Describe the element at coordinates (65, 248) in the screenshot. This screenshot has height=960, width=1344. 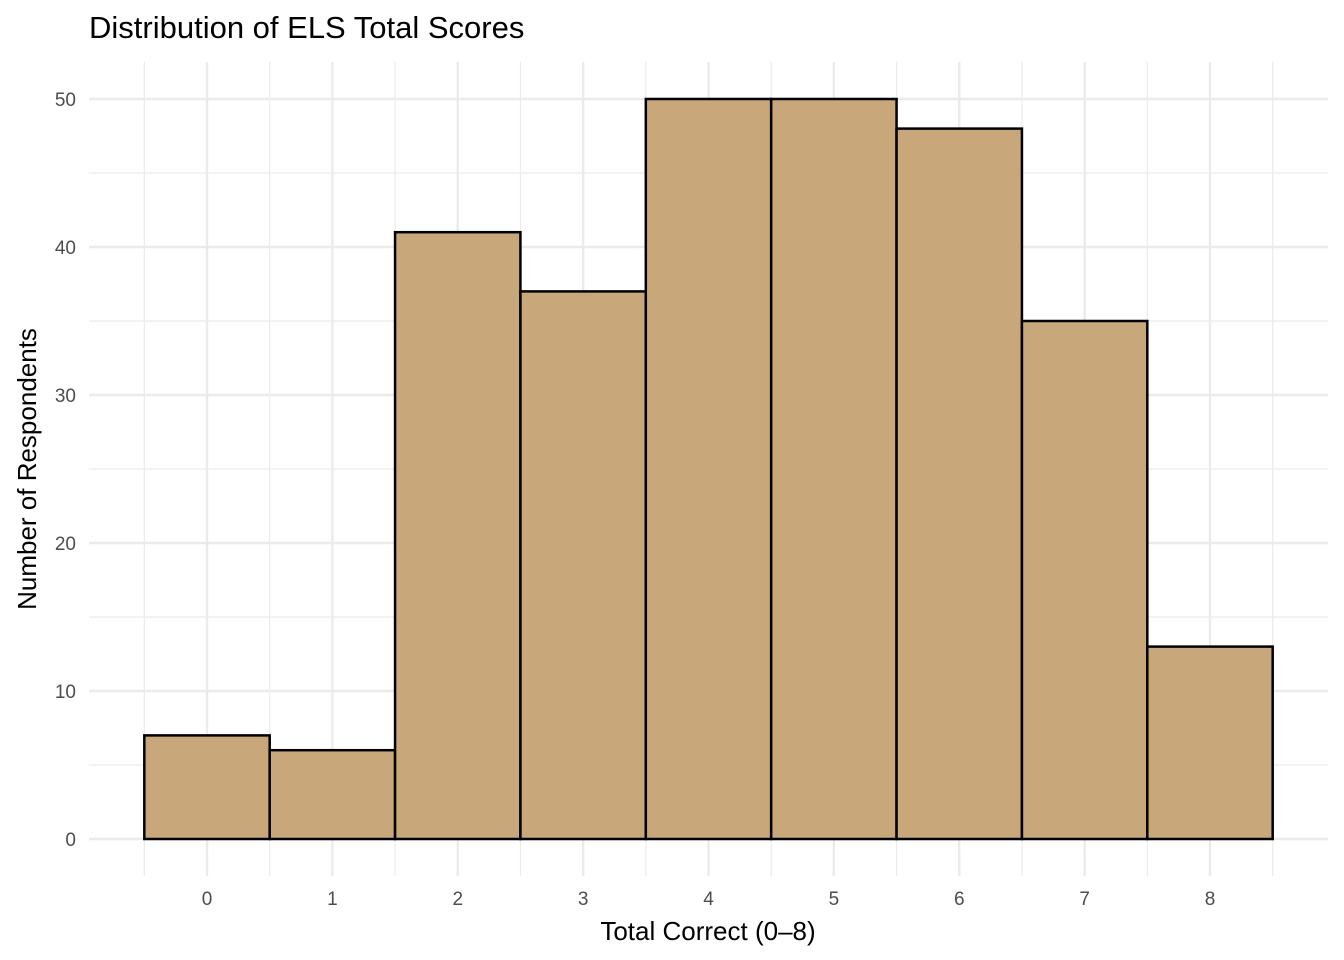
I see `y-tick-label: 40` at that location.